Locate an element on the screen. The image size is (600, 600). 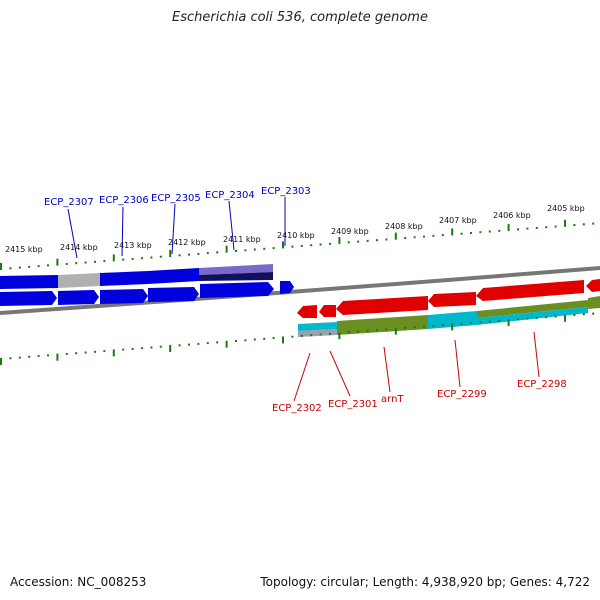
scale-label: 2410 kbp is located at coordinates (296, 235).